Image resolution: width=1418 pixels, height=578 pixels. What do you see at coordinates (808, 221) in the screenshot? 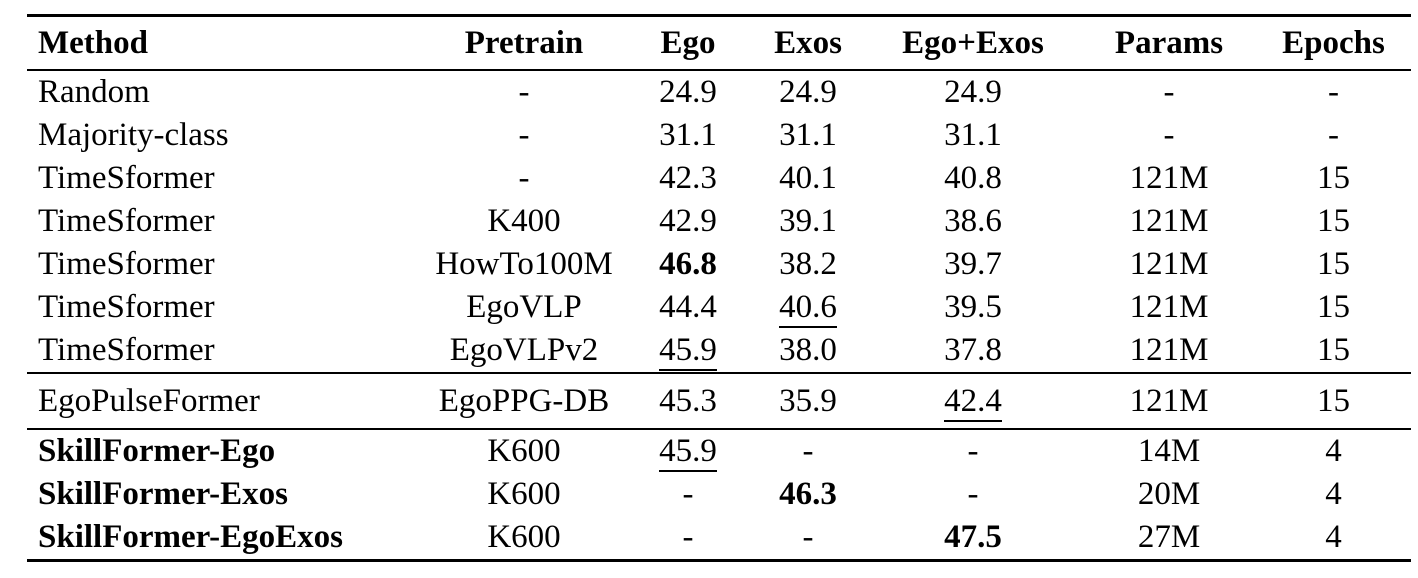
I see `exos-score-cell: 39.1` at bounding box center [808, 221].